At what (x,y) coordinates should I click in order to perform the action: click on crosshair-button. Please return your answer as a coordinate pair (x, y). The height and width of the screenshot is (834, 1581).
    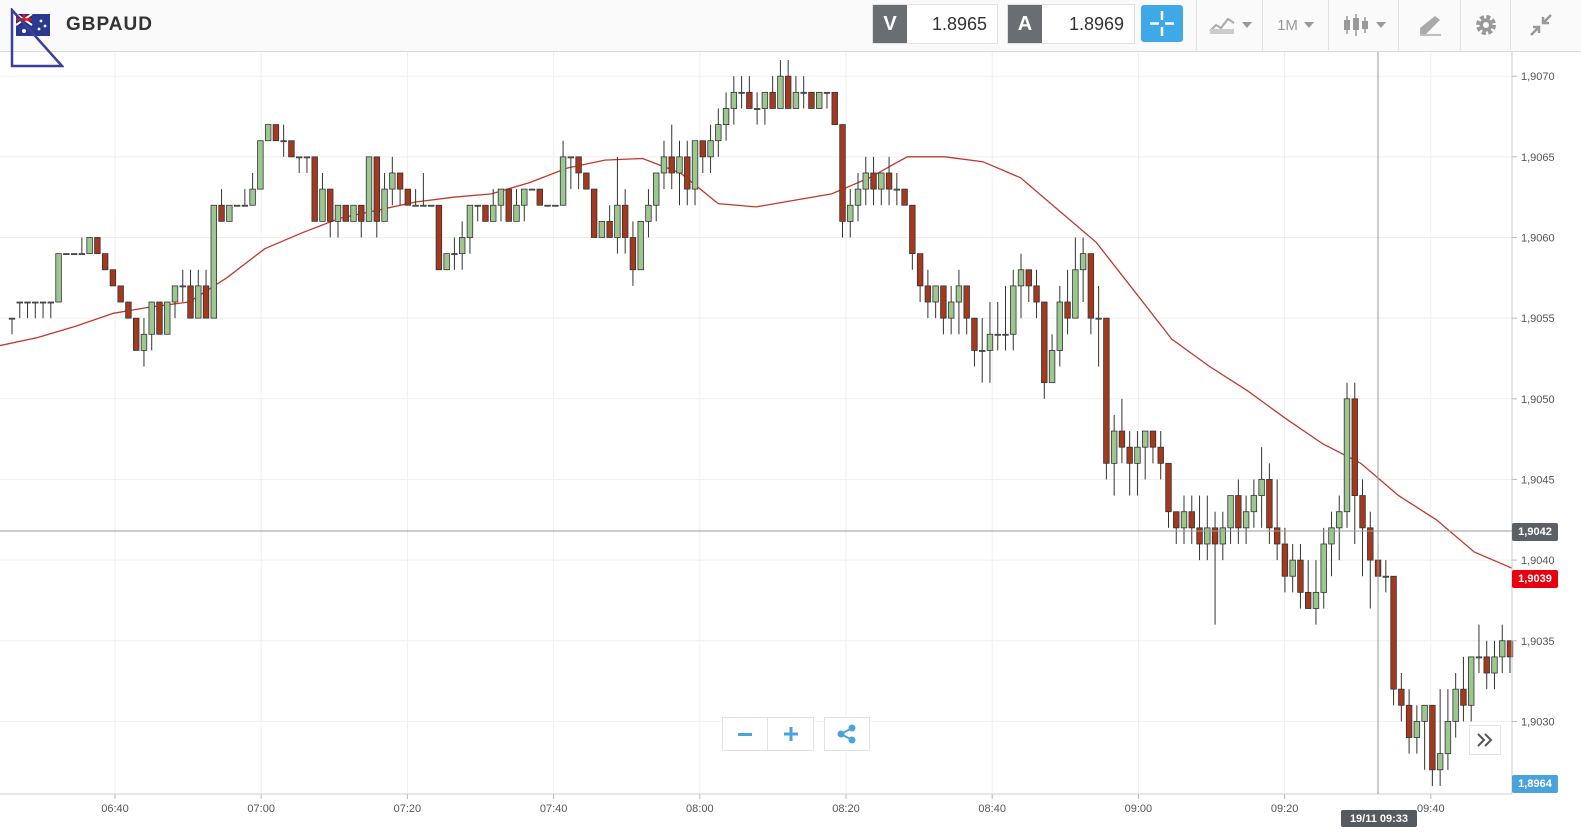
    Looking at the image, I should click on (1162, 23).